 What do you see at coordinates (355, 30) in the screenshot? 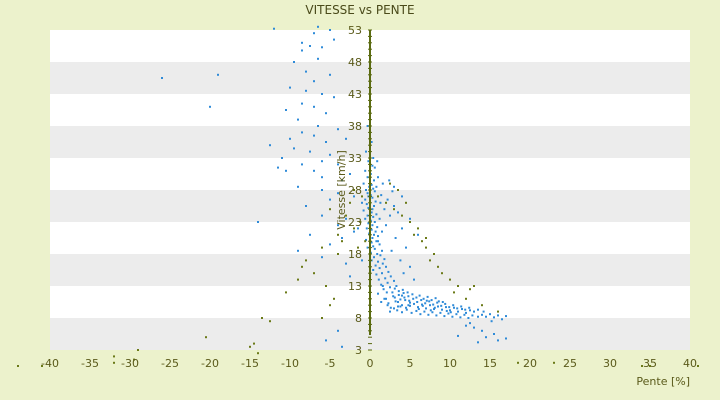
I see `y-tick-label: 53` at bounding box center [355, 30].